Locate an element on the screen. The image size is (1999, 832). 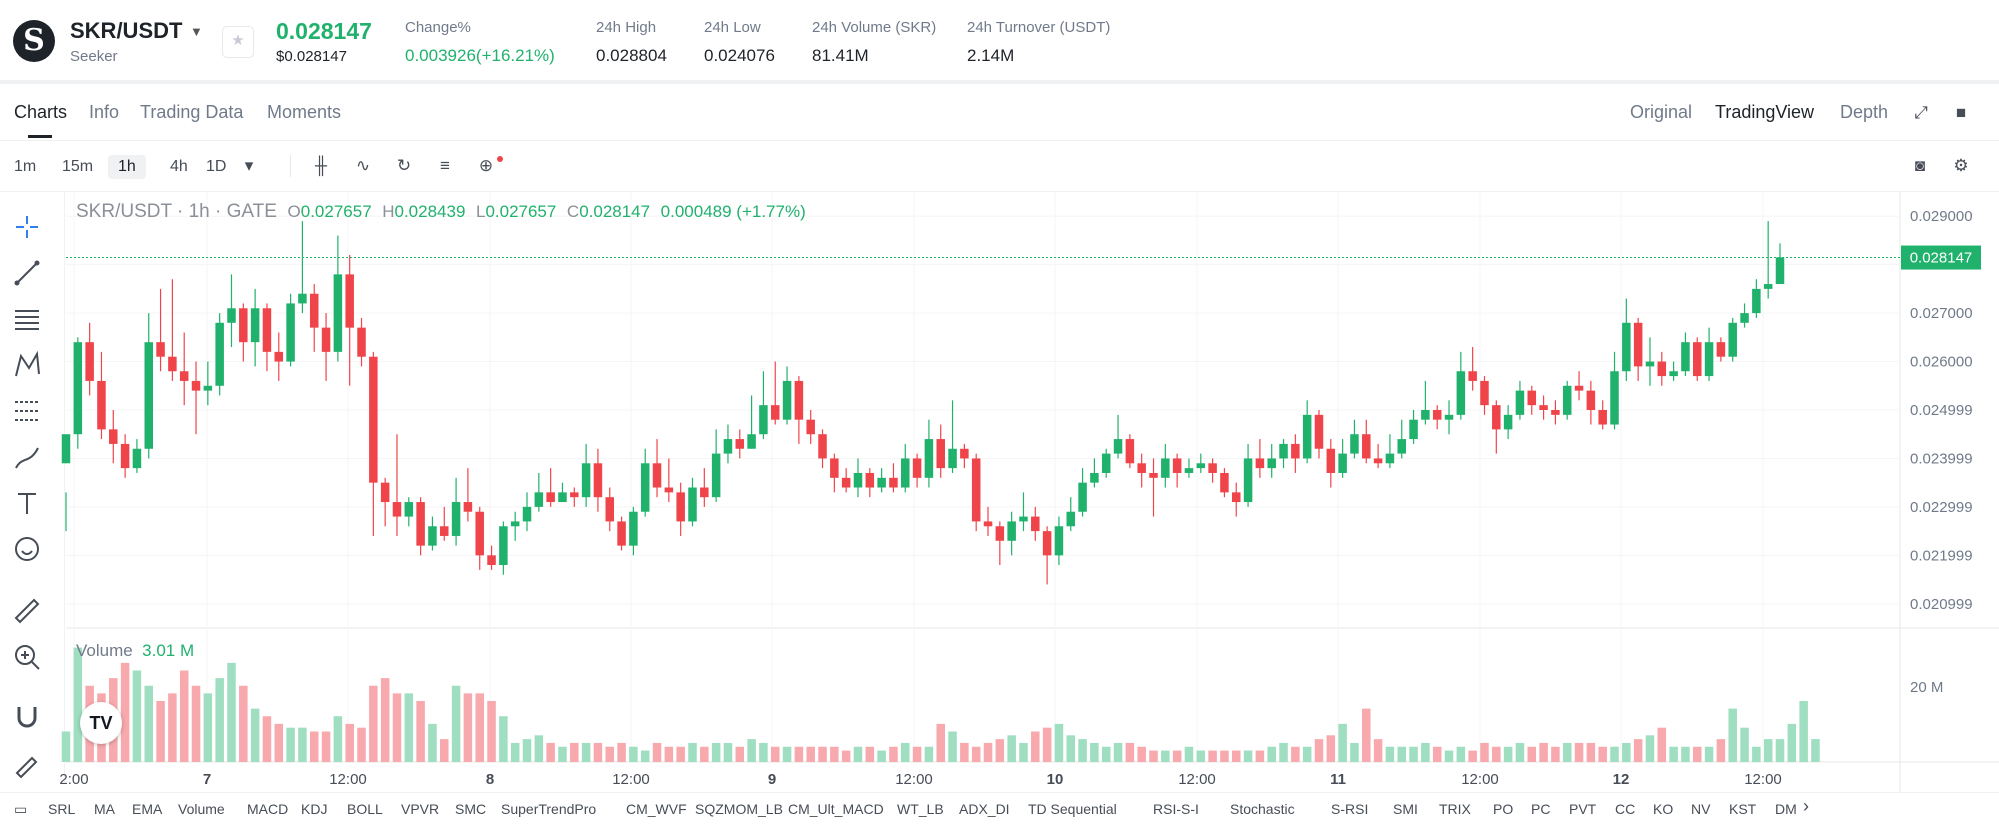
layout-icon: ■ is located at coordinates (1961, 112).